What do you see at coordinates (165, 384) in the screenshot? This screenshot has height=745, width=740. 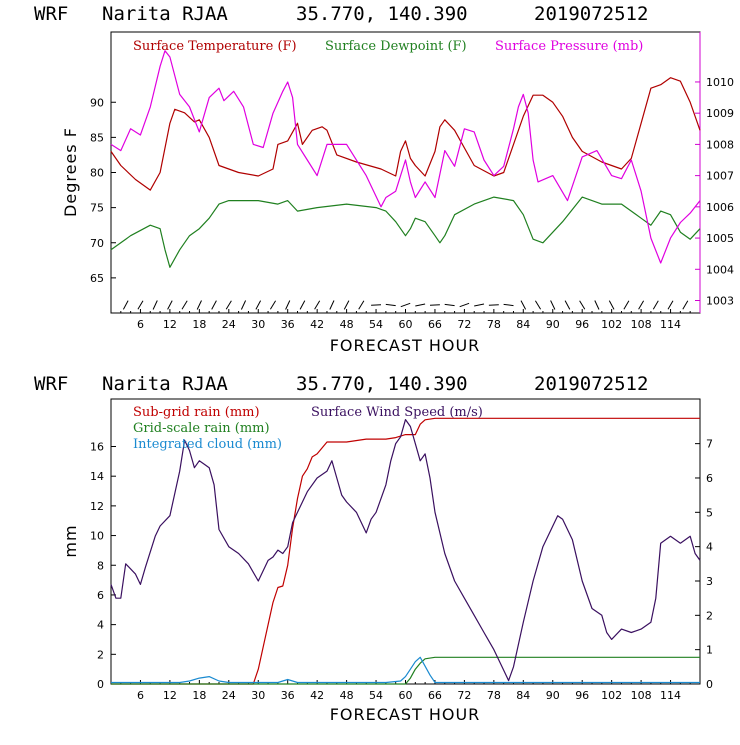 I see `panel2-station-label: Narita RJAA` at bounding box center [165, 384].